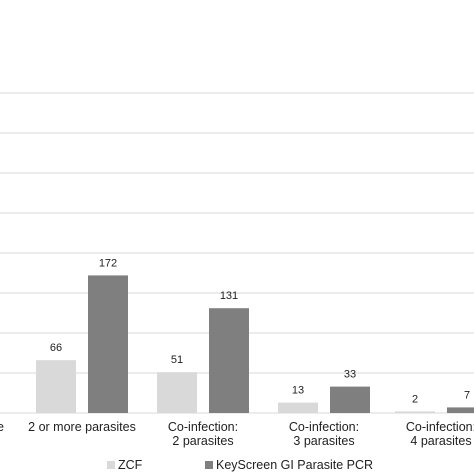  What do you see at coordinates (229, 296) in the screenshot?
I see `data-label: 131` at bounding box center [229, 296].